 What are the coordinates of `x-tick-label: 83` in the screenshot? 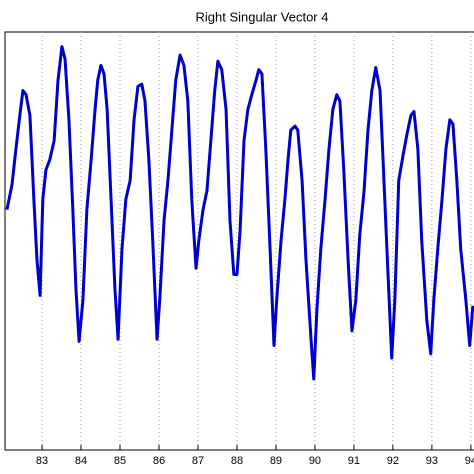 It's located at (42, 461).